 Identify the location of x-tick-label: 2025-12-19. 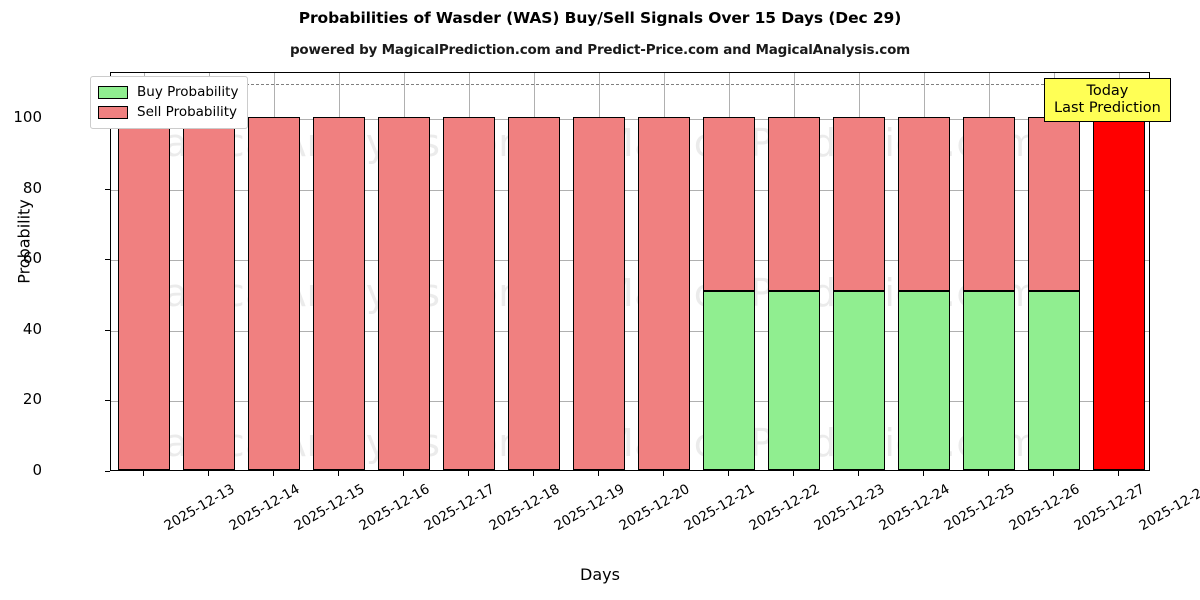
(589, 508).